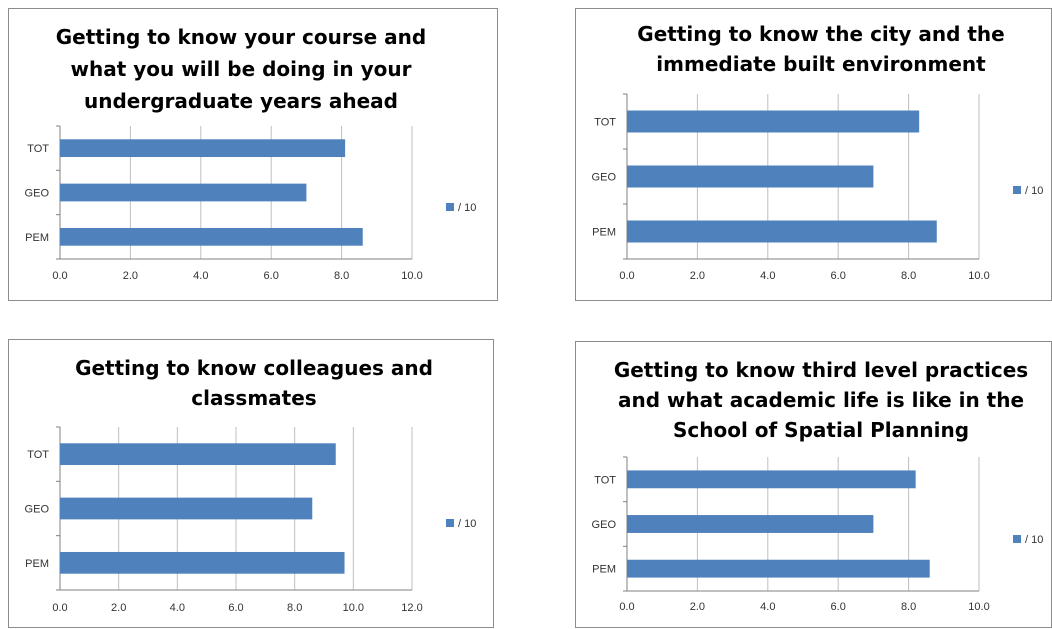 This screenshot has height=629, width=1052. I want to click on chart-title-line: Getting to know colleagues and, so click(254, 368).